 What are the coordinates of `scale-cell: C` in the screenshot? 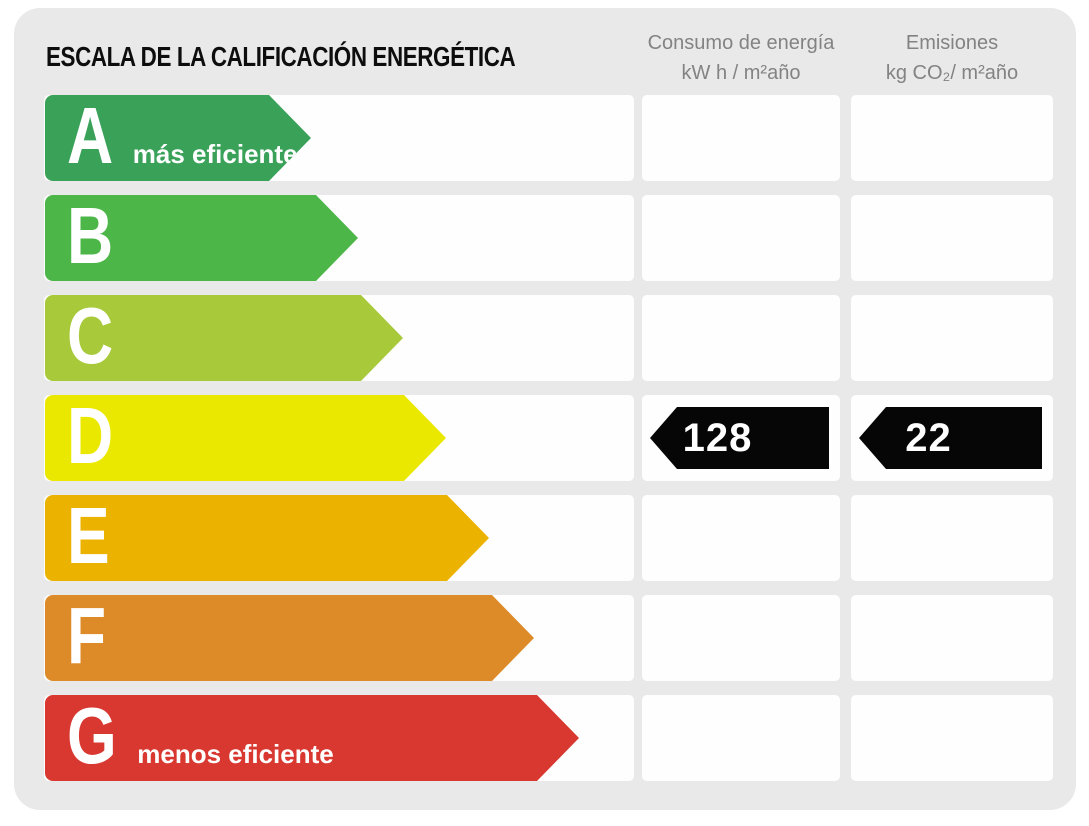 It's located at (339, 338).